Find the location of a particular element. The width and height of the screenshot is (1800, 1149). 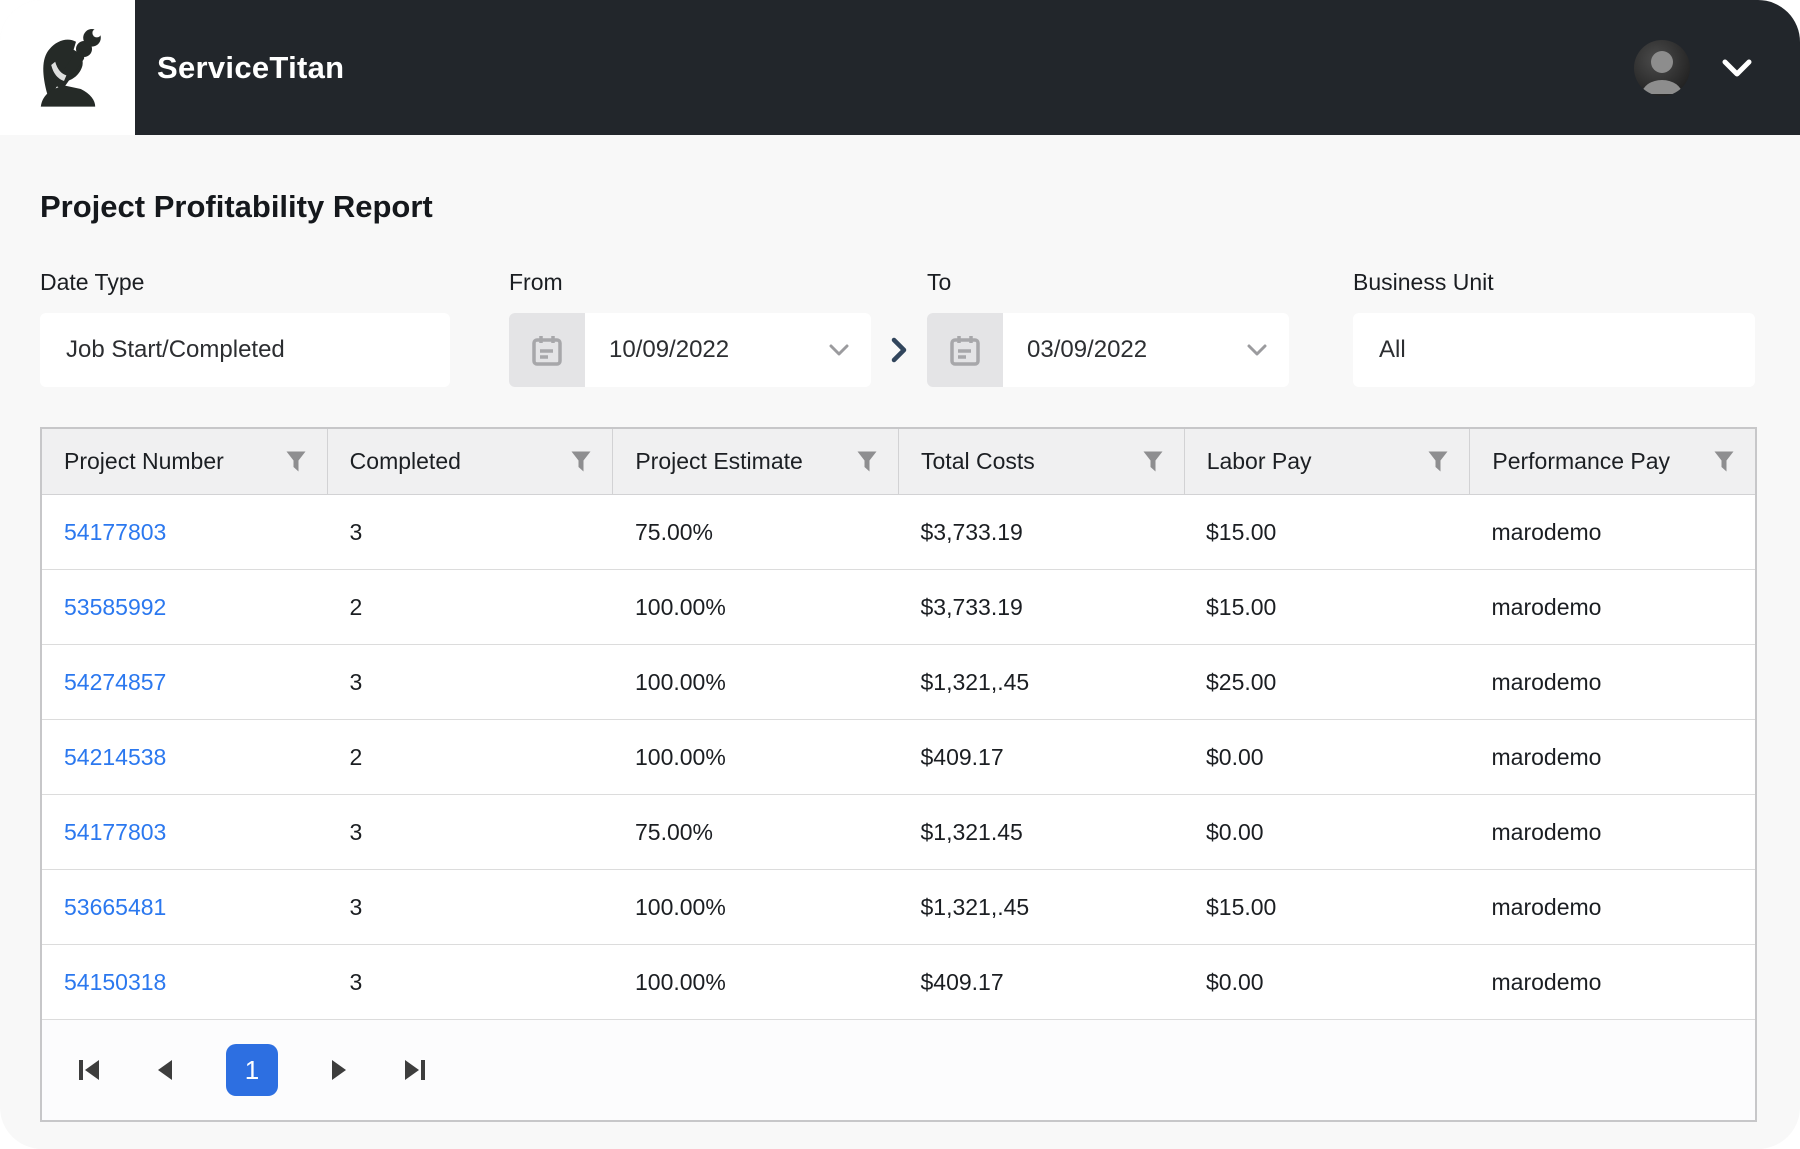

user-avatar is located at coordinates (1662, 67).